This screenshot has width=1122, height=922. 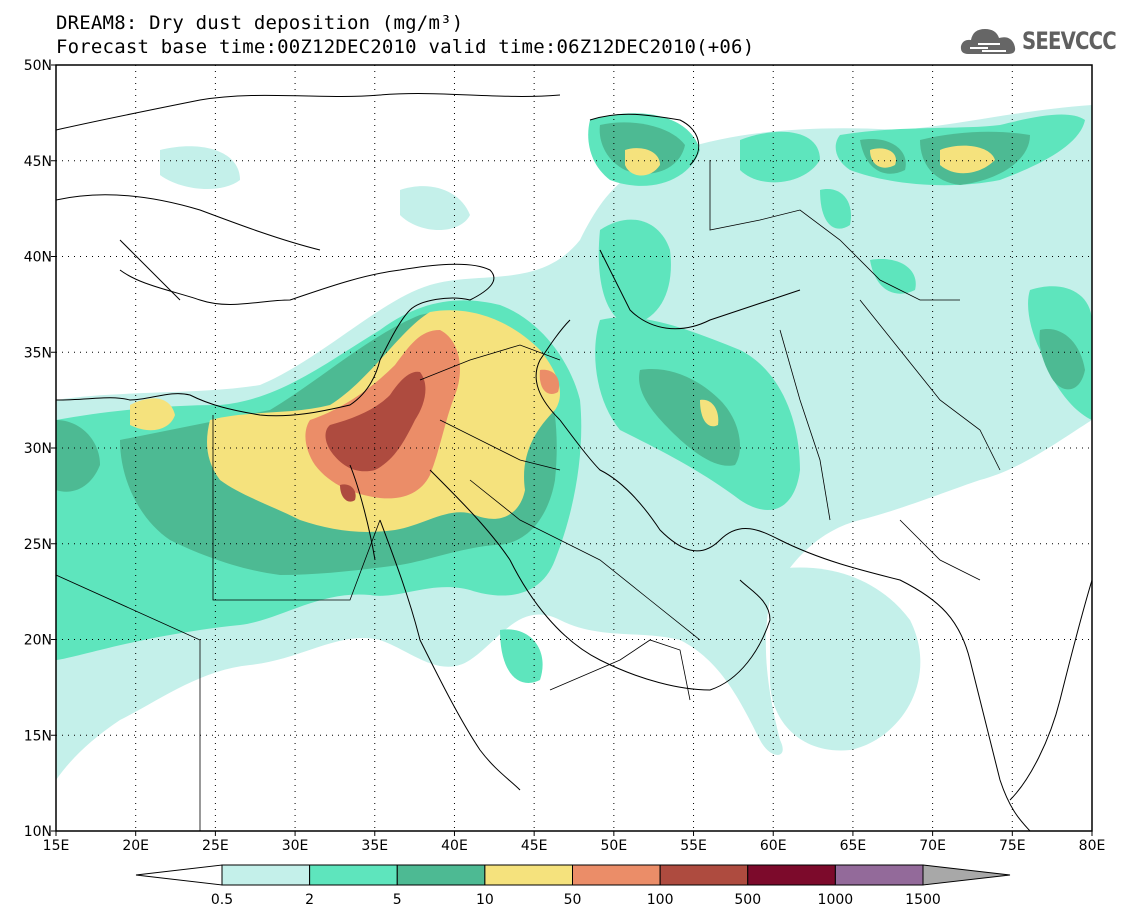 What do you see at coordinates (534, 846) in the screenshot?
I see `lon-tick-label: 45E` at bounding box center [534, 846].